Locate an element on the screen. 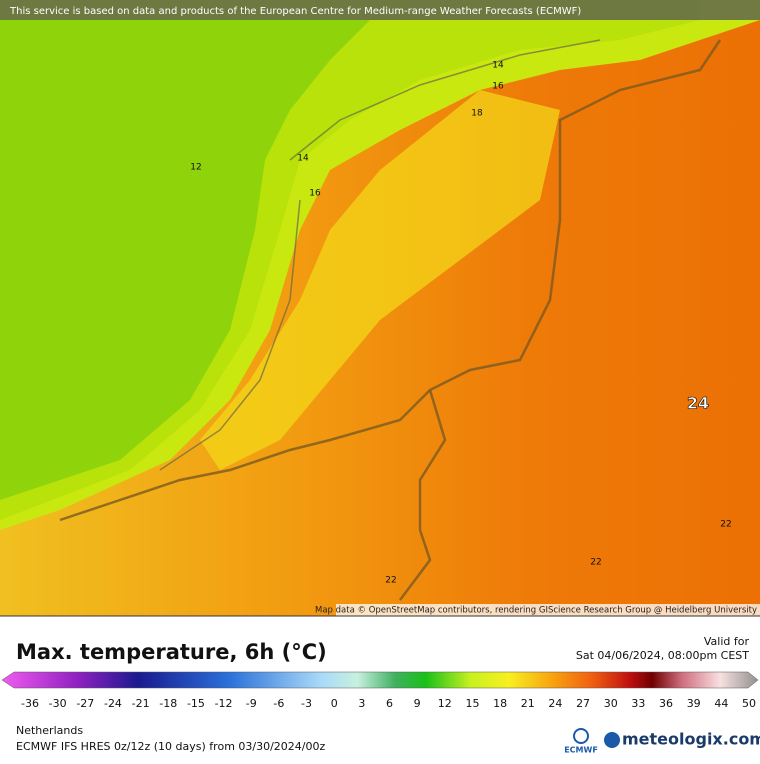 The height and width of the screenshot is (764, 760). colorbar-tick-label: 9 is located at coordinates (417, 703).